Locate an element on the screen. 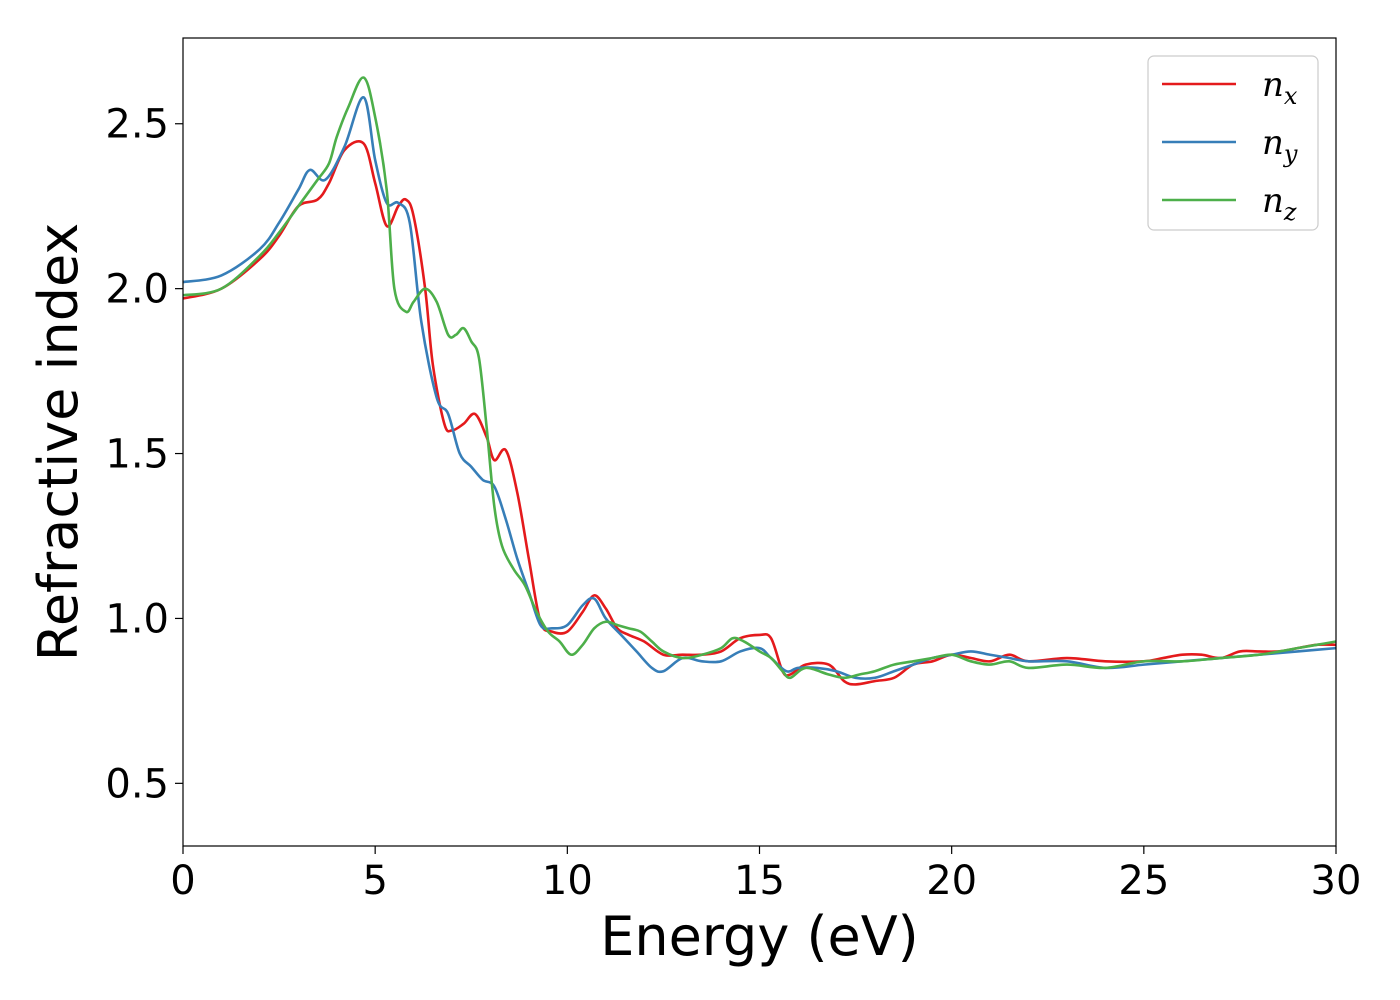 This screenshot has width=1400, height=1000. x-axis: 0 5 10 15 20 25 30 is located at coordinates (765, 875).